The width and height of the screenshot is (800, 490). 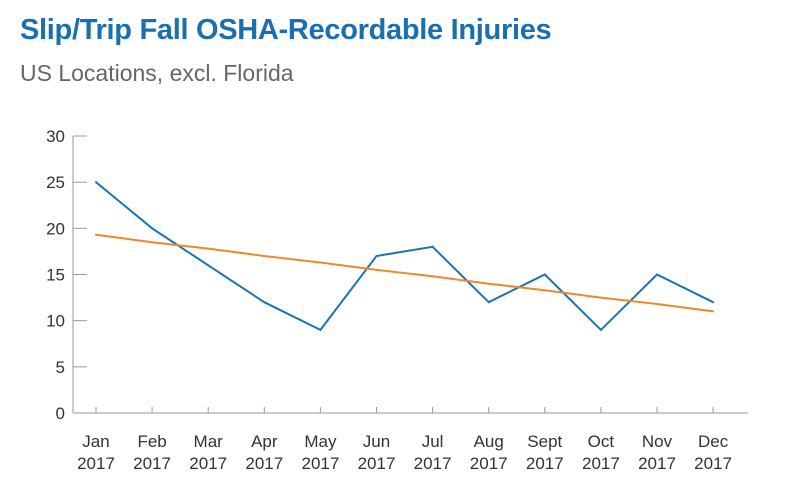 What do you see at coordinates (489, 441) in the screenshot?
I see `x-tick-label-month: Aug` at bounding box center [489, 441].